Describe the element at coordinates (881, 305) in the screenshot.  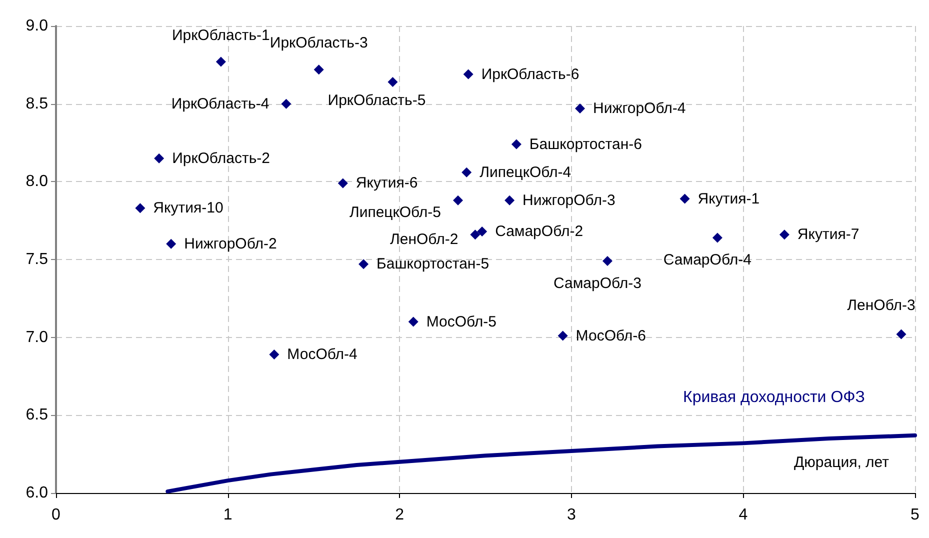
I see `data-label: ЛенОбл-3` at that location.